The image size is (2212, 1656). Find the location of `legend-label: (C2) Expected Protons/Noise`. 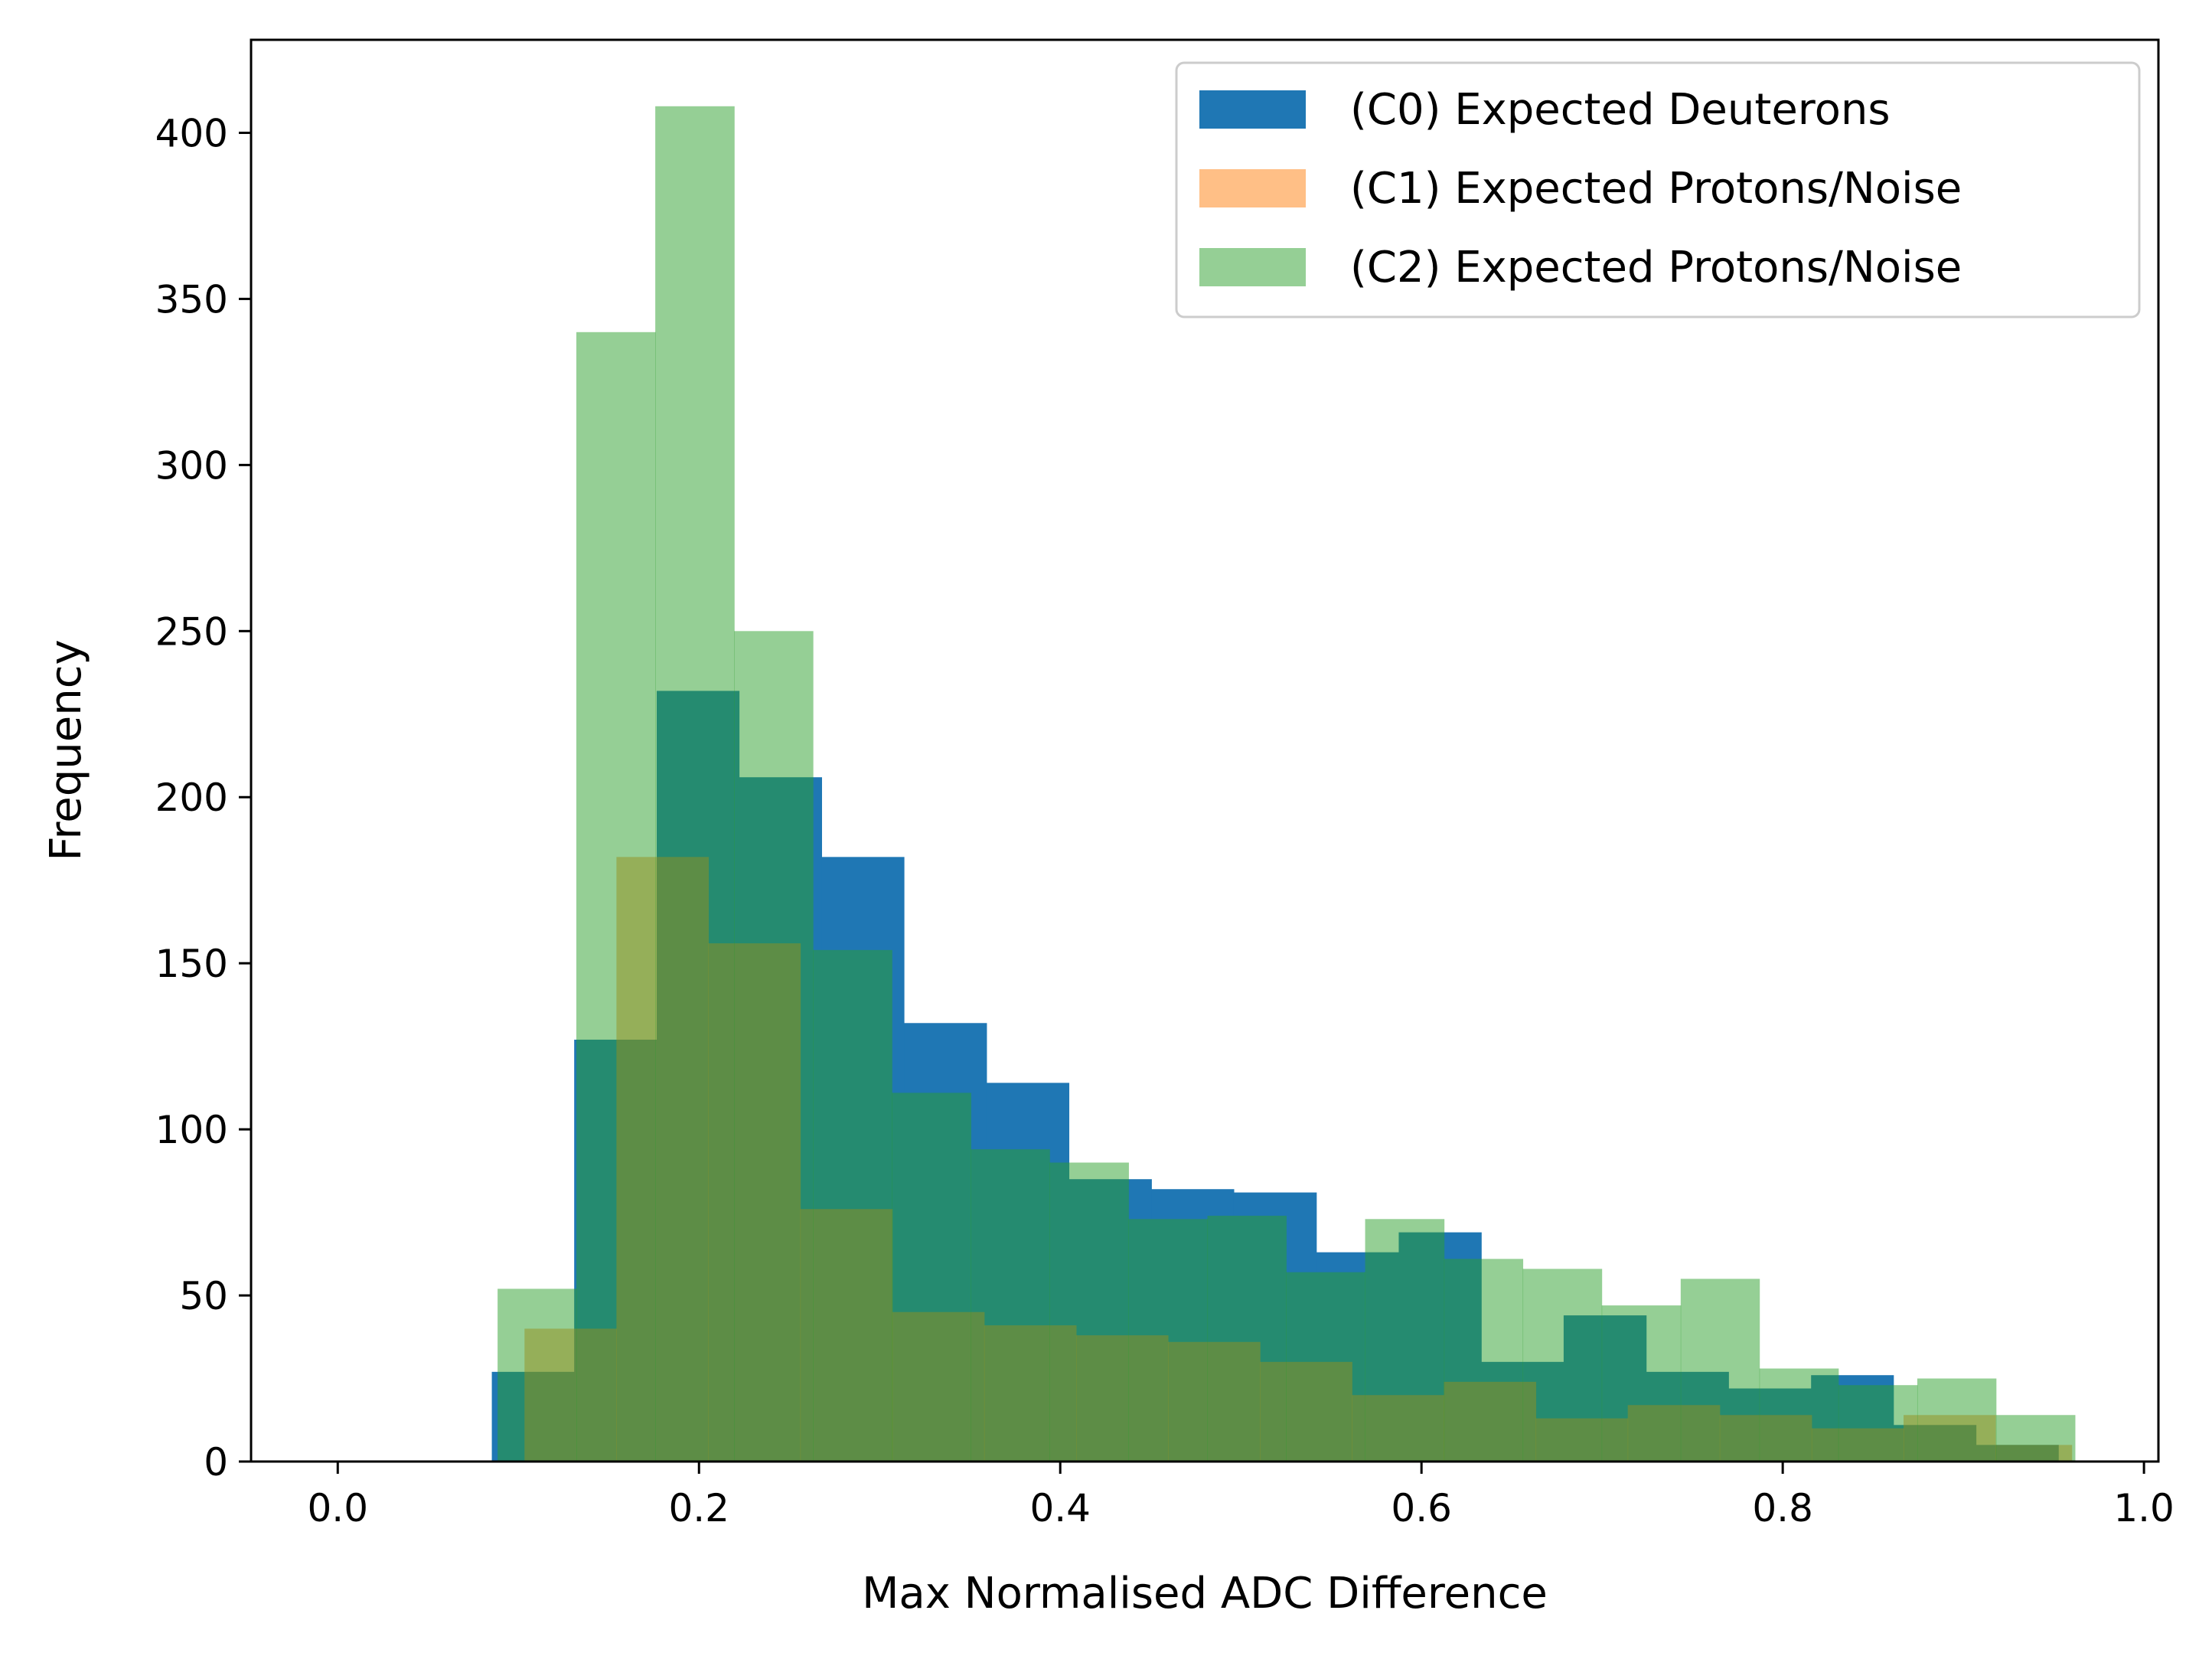

legend-label: (C2) Expected Protons/Noise is located at coordinates (1656, 267).